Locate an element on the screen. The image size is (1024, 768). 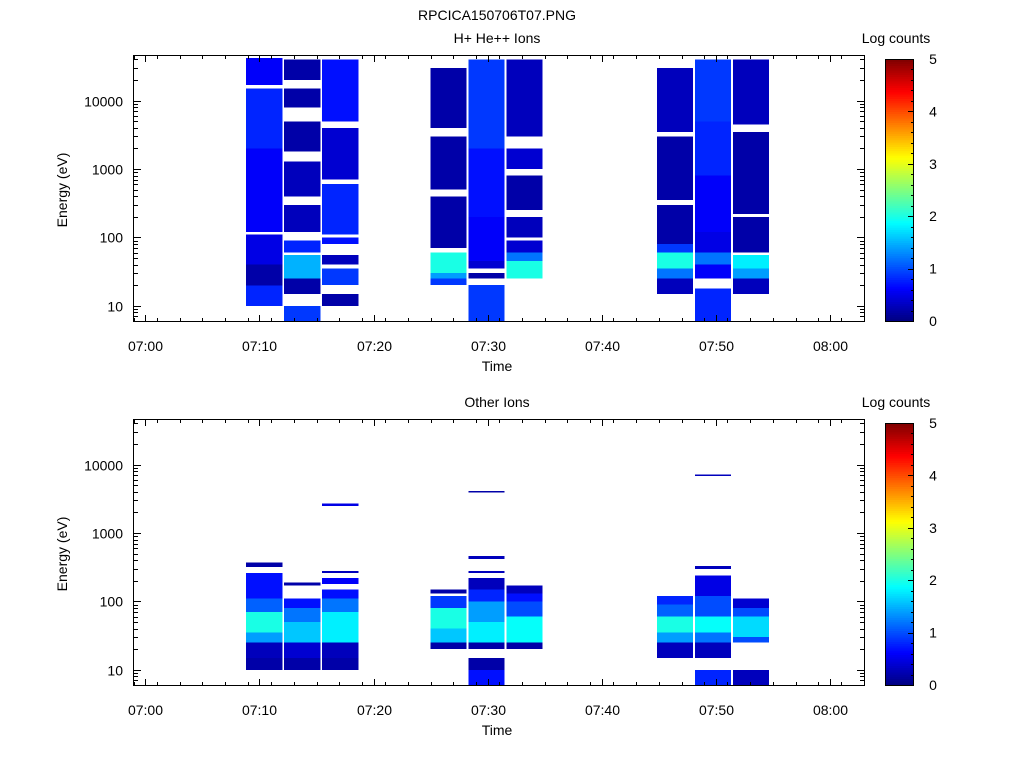
figure-title: RPCICA150706T07.PNG is located at coordinates (497, 15).